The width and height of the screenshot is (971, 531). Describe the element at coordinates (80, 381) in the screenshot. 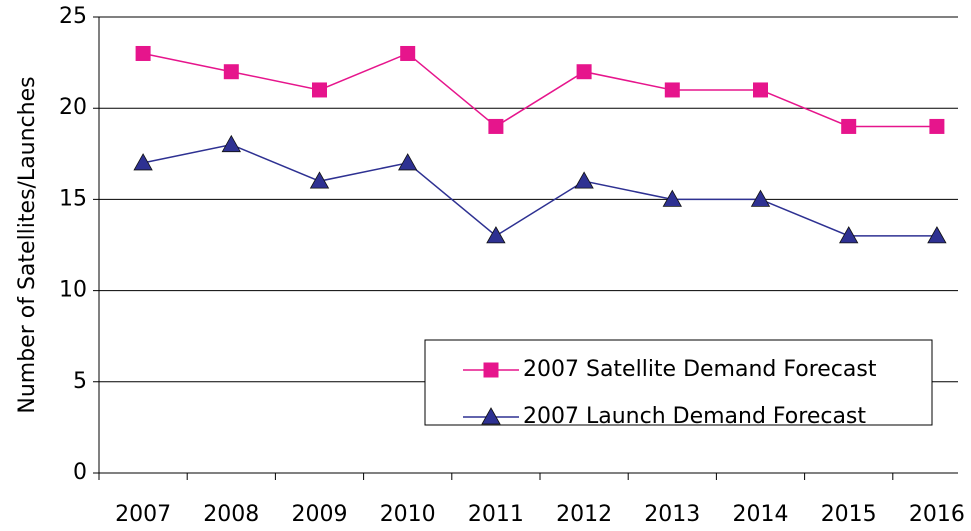

I see `y-tick-label: 5` at that location.